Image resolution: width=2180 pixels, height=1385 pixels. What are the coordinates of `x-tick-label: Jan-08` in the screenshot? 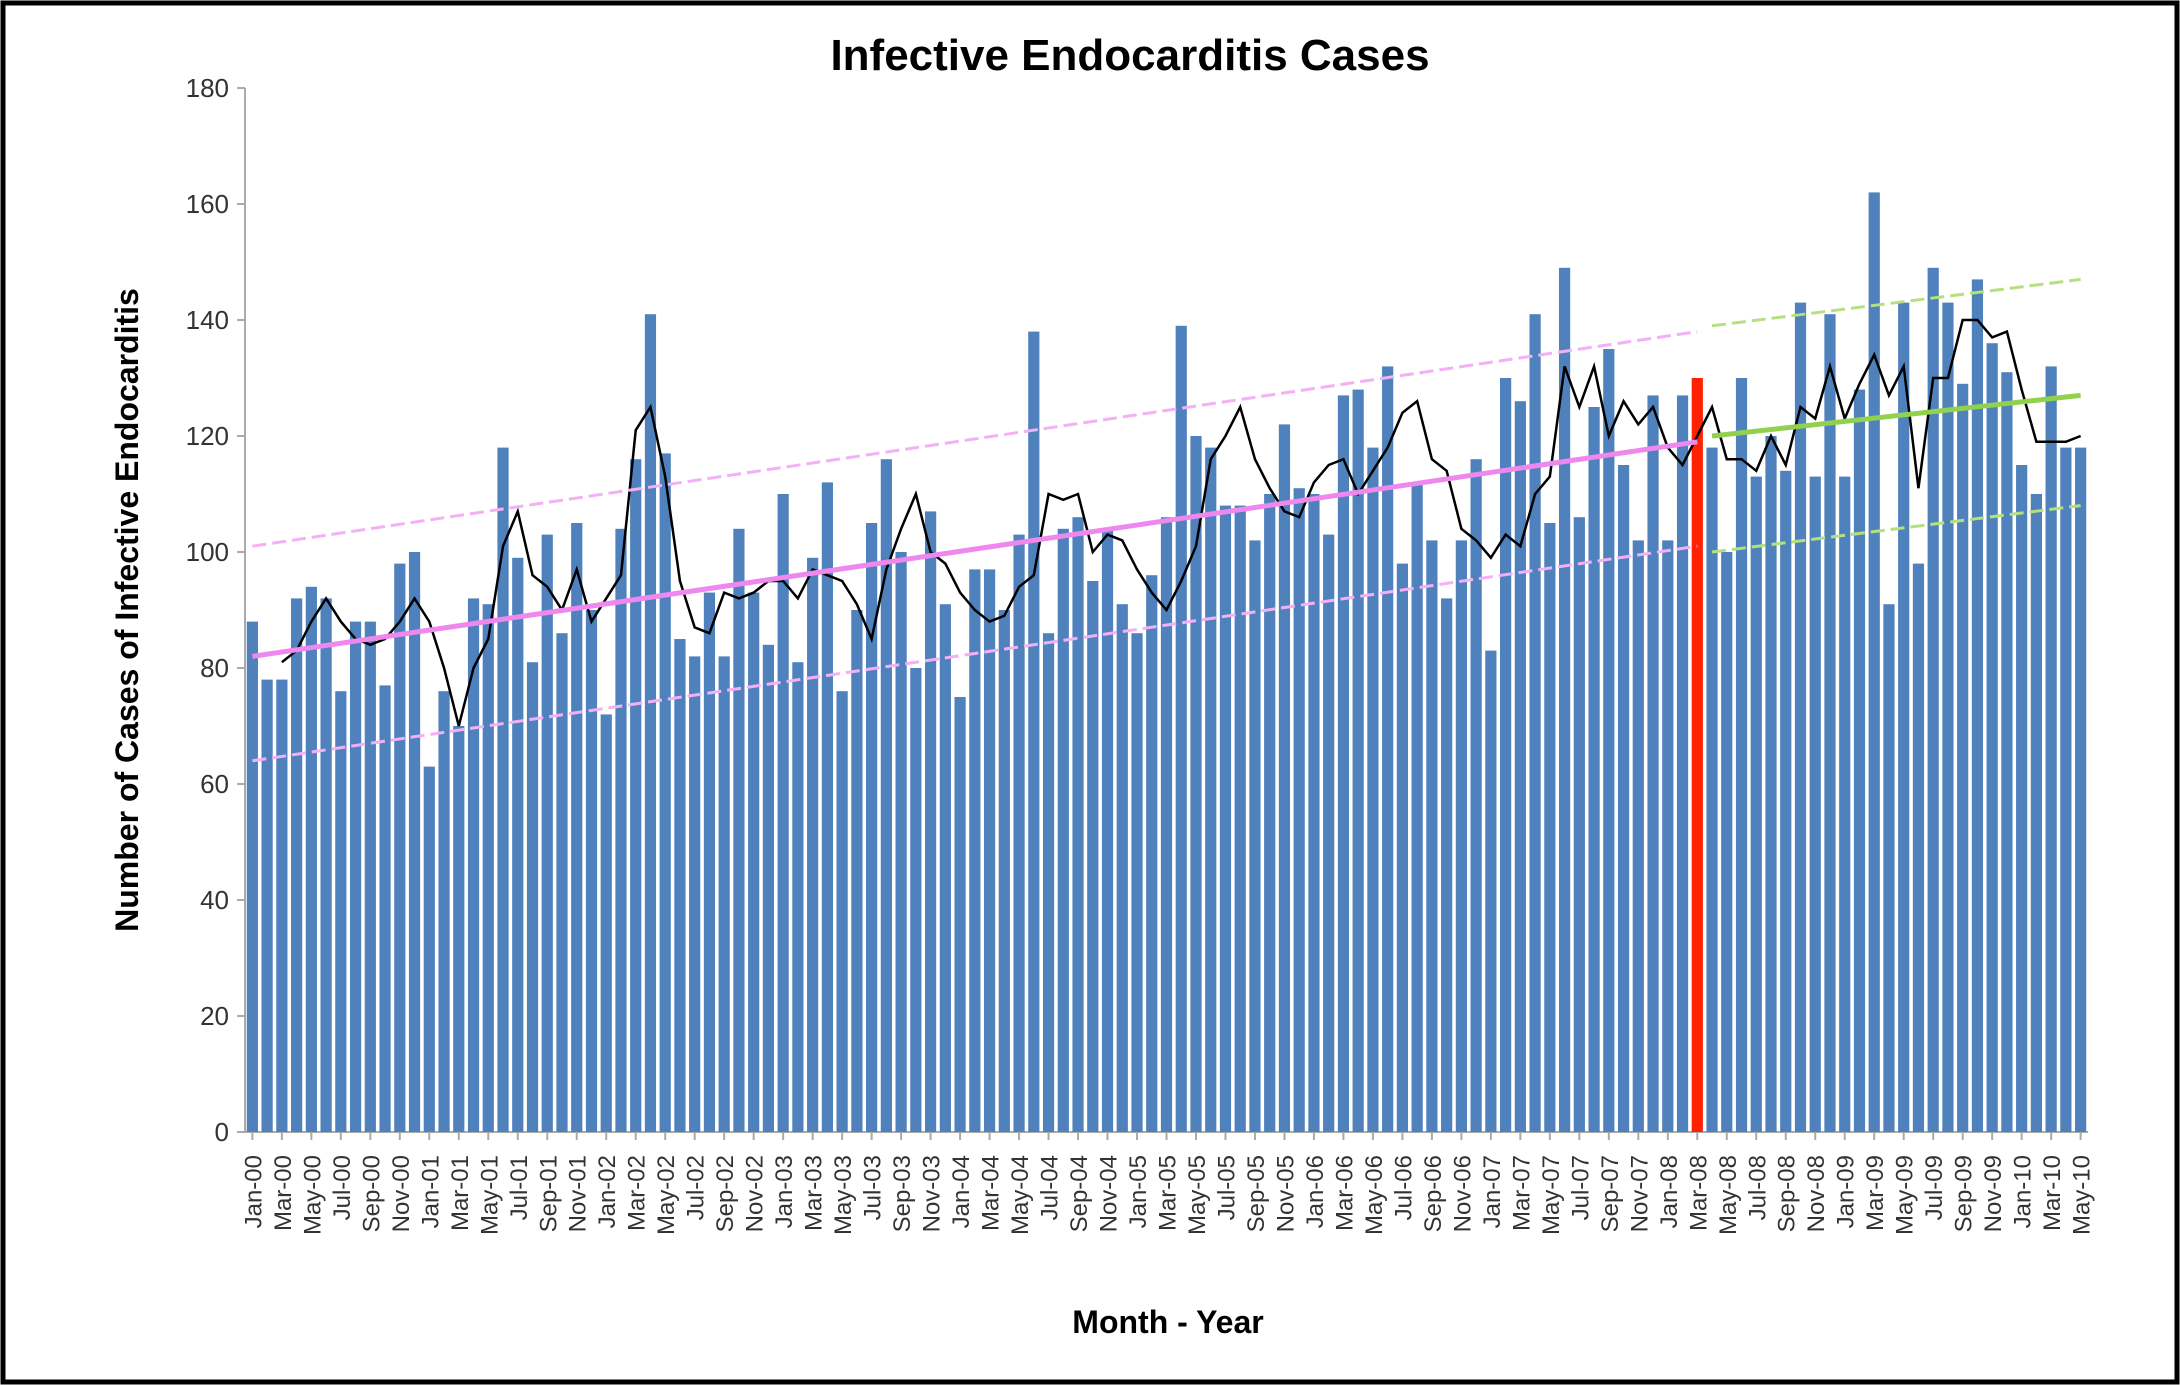 It's located at (1669, 1191).